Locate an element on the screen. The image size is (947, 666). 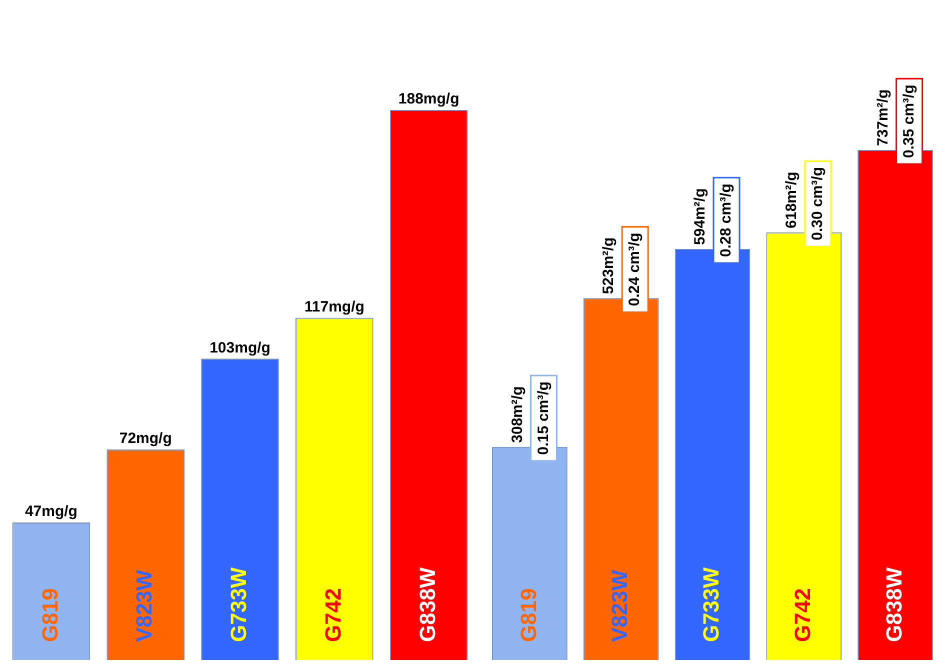
annotation: 0.30 cm³/g is located at coordinates (817, 203).